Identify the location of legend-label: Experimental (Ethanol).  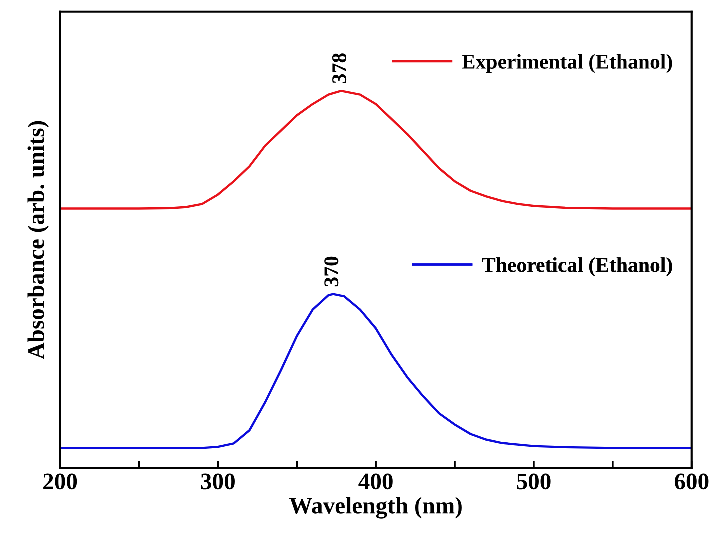
(567, 64).